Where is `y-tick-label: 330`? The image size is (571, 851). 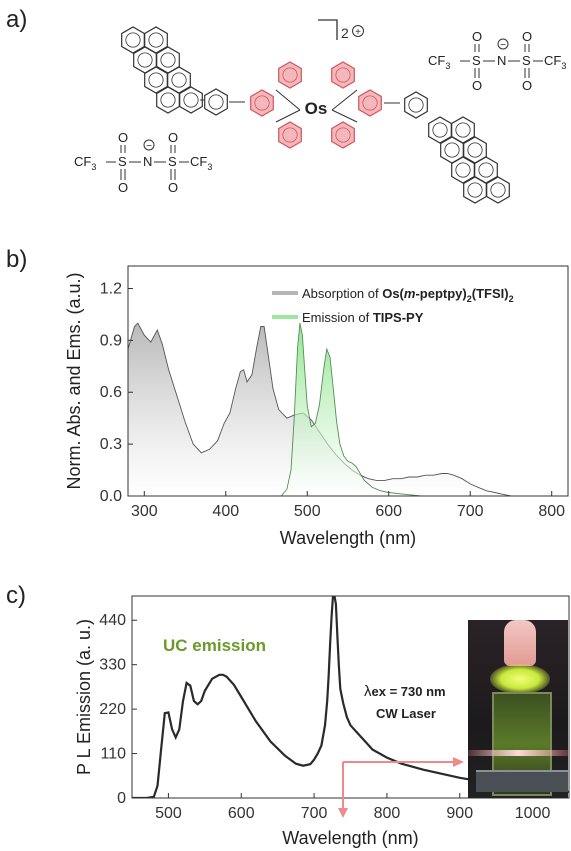 y-tick-label: 330 is located at coordinates (112, 665).